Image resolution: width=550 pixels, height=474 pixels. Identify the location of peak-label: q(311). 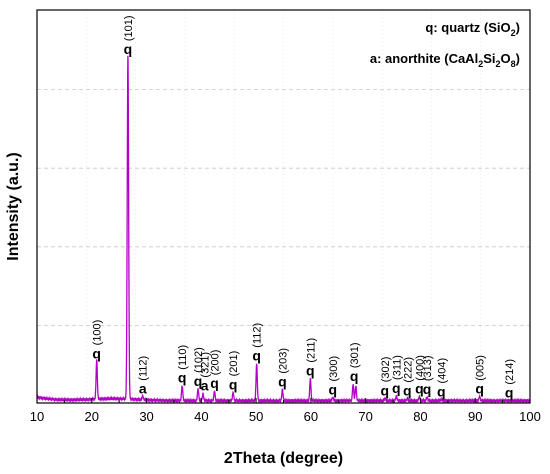
(397, 375).